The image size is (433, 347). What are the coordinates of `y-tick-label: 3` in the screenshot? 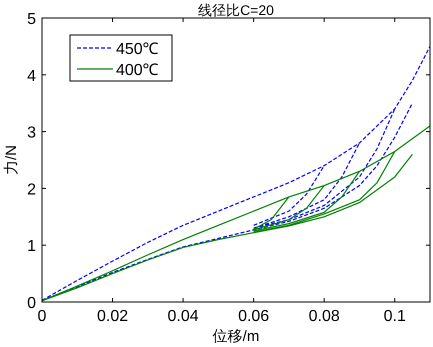 It's located at (31, 133).